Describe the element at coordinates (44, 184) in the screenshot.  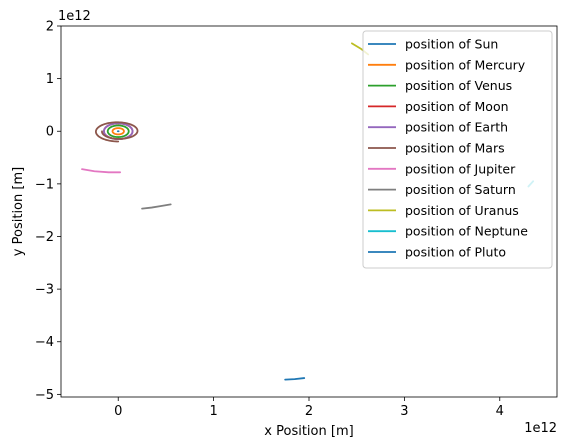
I see `y-tick-label: −1` at that location.